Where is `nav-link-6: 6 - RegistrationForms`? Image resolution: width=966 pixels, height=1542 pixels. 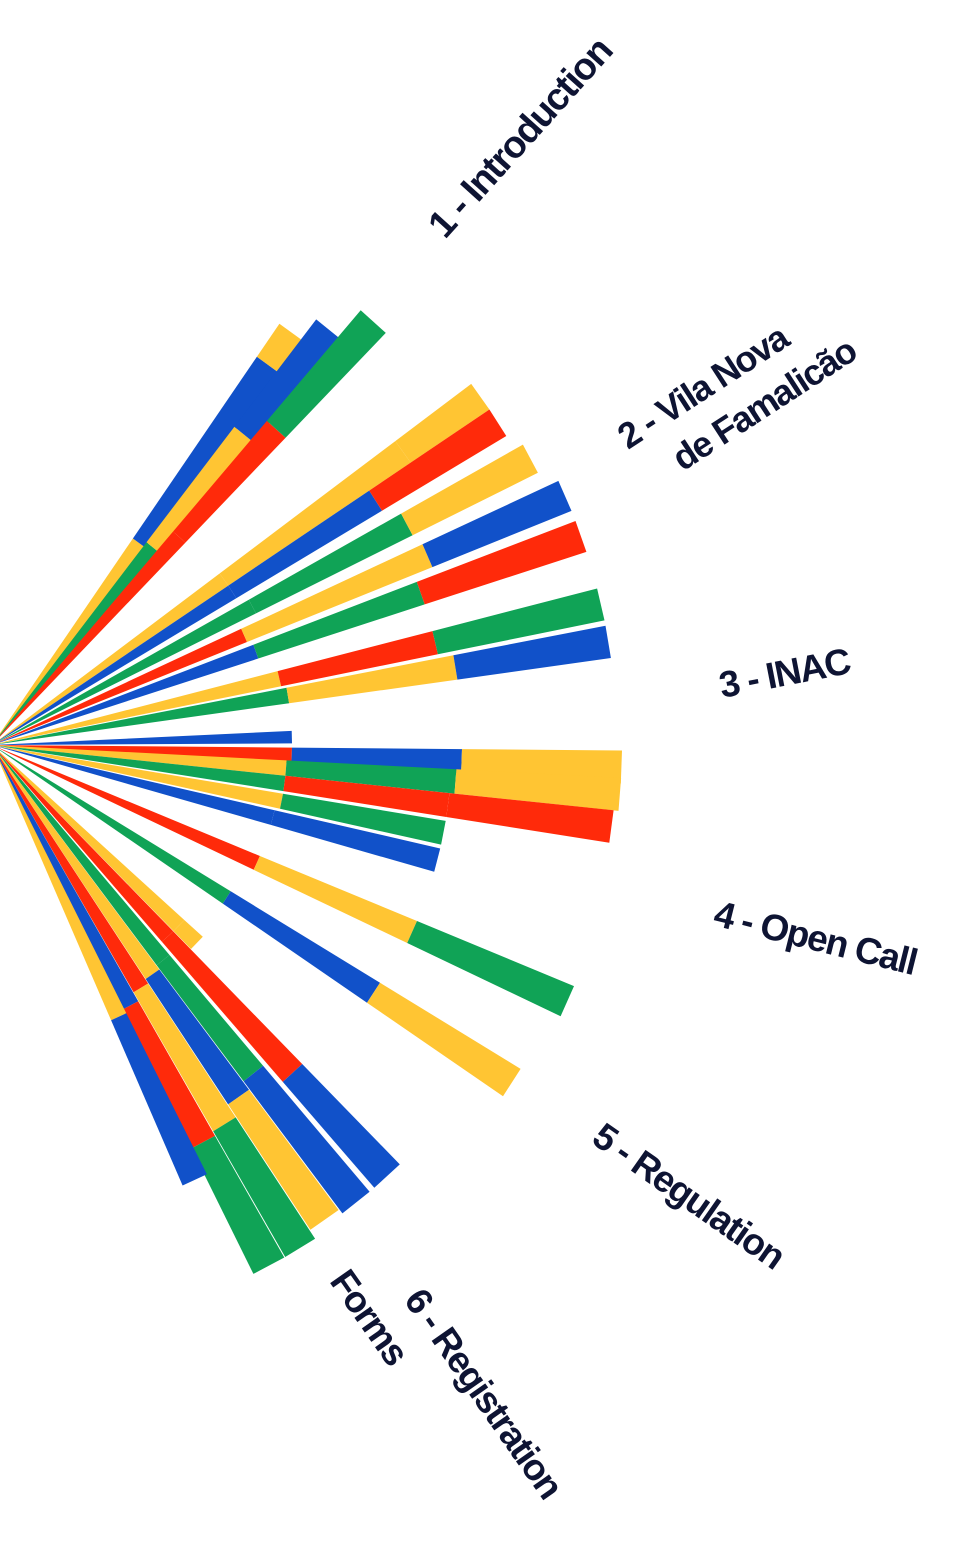
nav-link-6: 6 - RegistrationForms is located at coordinates (446, 1384).